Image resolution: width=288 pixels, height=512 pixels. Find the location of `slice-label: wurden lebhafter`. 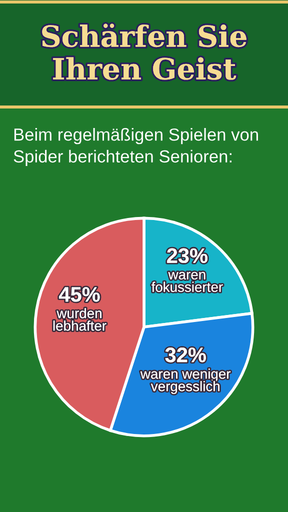

slice-label: wurden lebhafter is located at coordinates (79, 319).